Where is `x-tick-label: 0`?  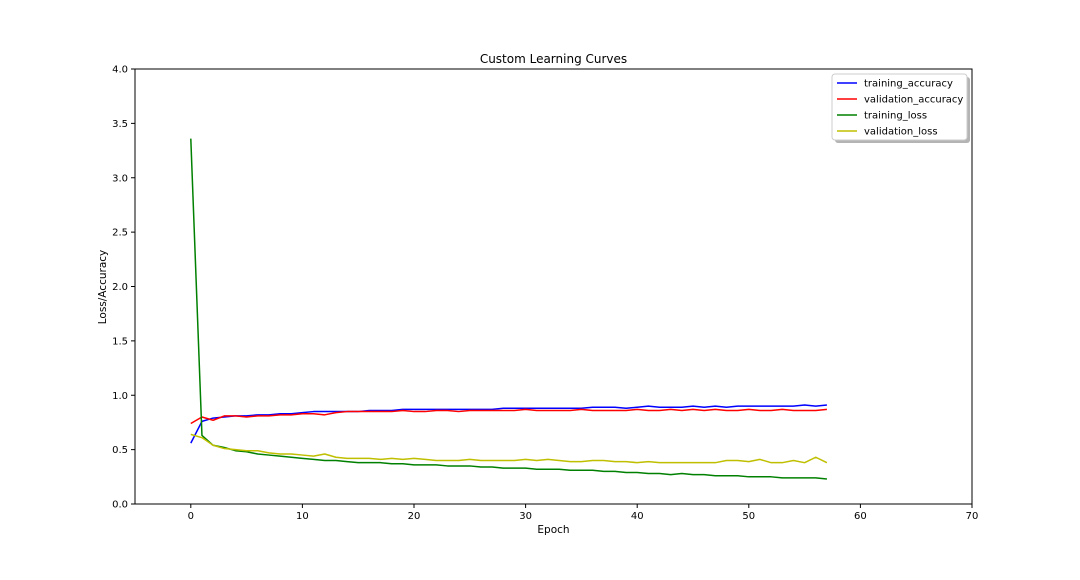 x-tick-label: 0 is located at coordinates (191, 516).